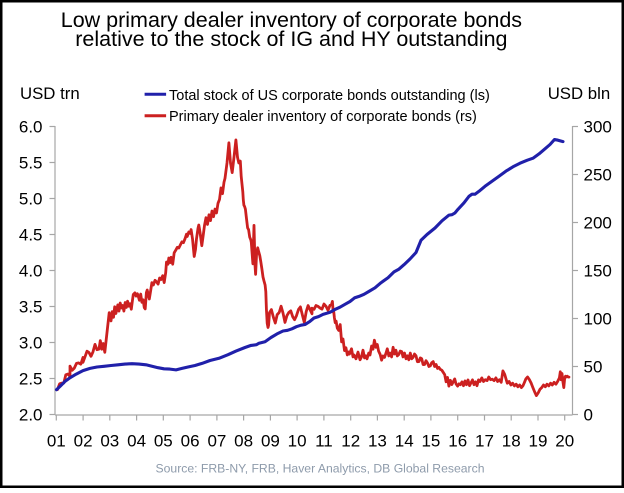  I want to click on svg-text: 02, so click(83, 441).